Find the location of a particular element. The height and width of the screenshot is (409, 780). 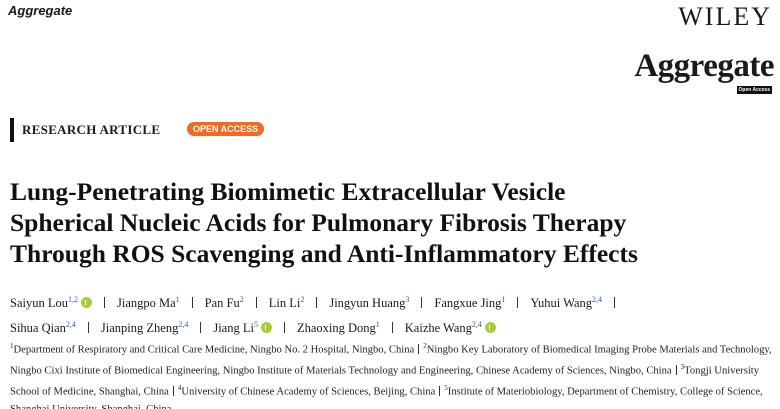

author-name: Saiyun Lou is located at coordinates (39, 303).